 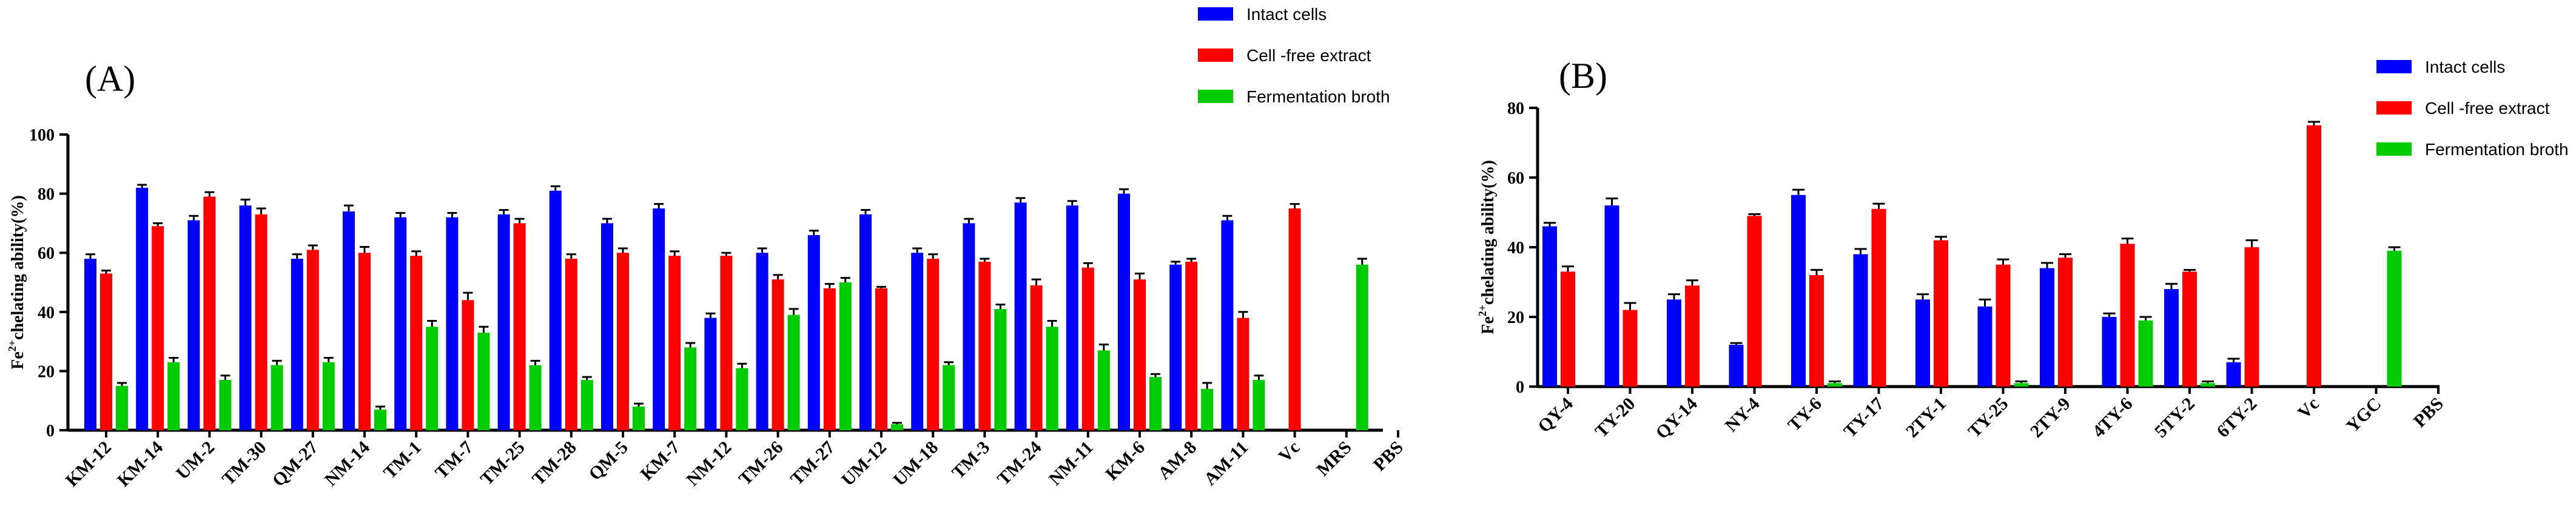 I want to click on category-label: AM-8, so click(x=1177, y=460).